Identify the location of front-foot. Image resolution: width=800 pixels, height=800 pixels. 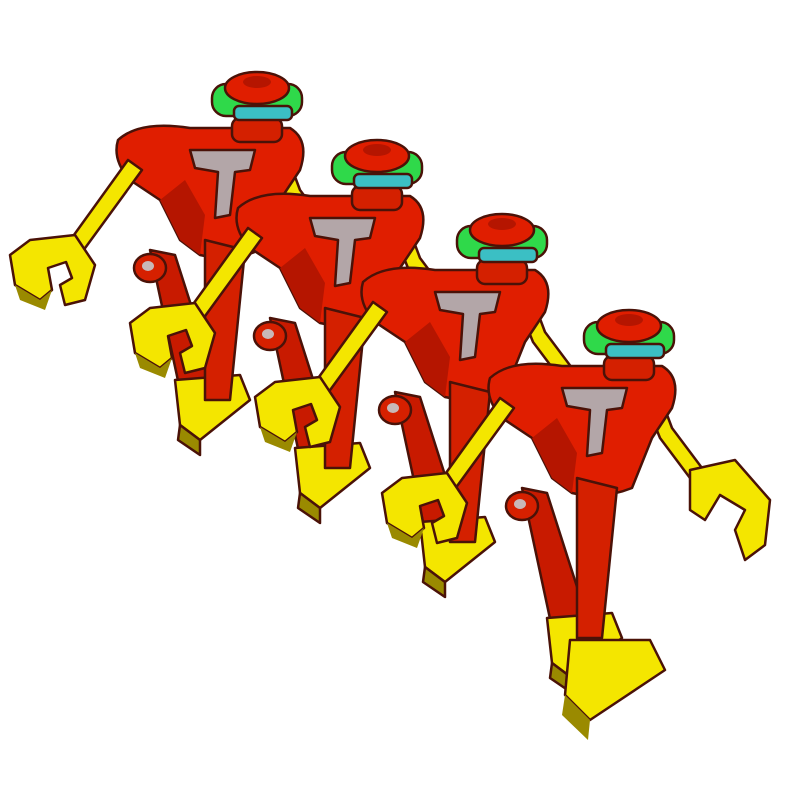
(615, 680).